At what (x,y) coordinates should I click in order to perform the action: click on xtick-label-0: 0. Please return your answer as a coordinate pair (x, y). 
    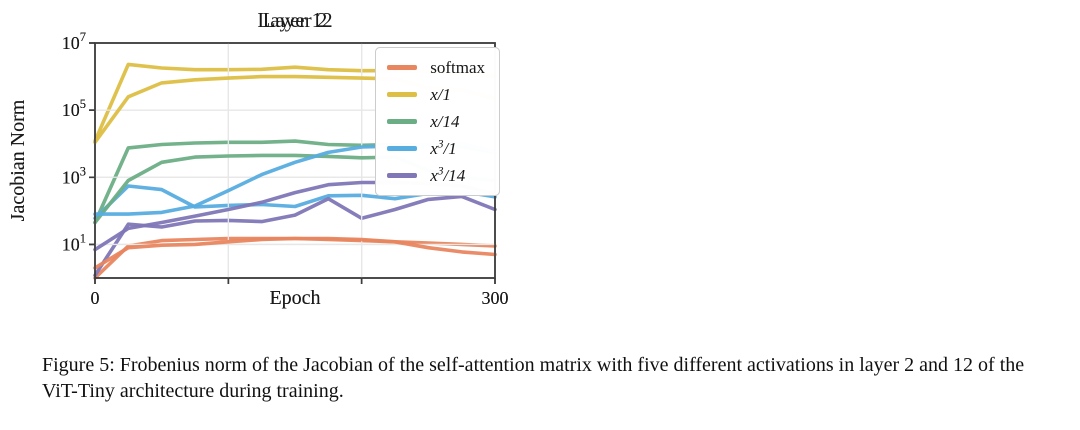
    Looking at the image, I should click on (95, 298).